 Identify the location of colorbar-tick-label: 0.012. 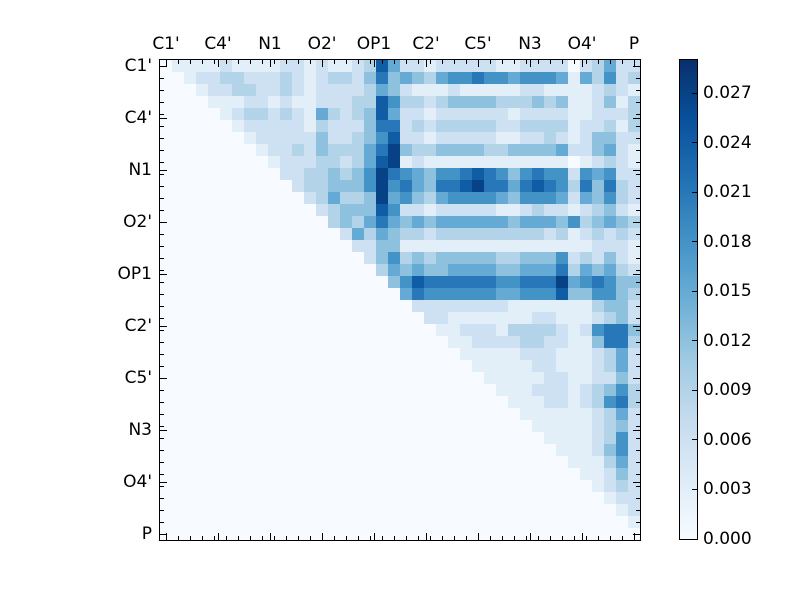
(727, 340).